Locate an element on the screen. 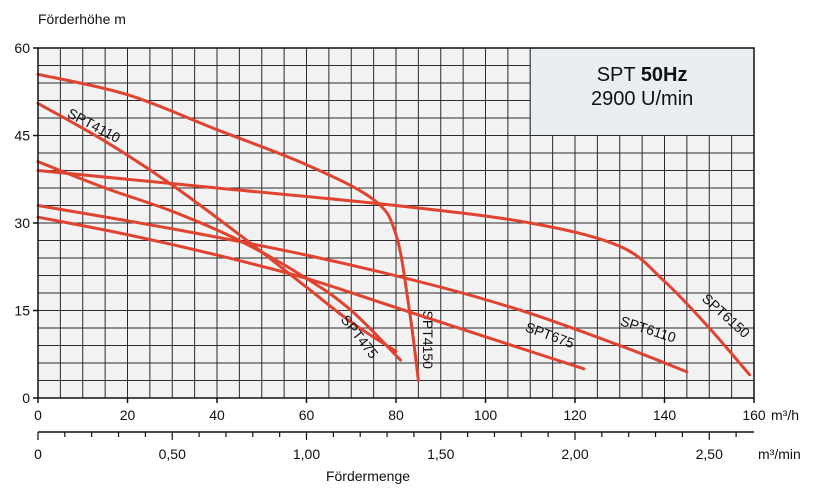  y-tick-label: 15 is located at coordinates (22, 311).